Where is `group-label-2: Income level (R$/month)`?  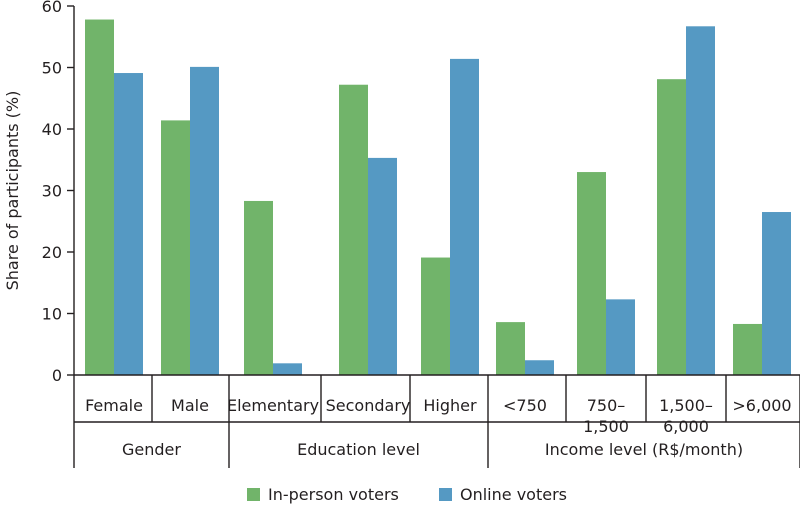 group-label-2: Income level (R$/month) is located at coordinates (644, 449).